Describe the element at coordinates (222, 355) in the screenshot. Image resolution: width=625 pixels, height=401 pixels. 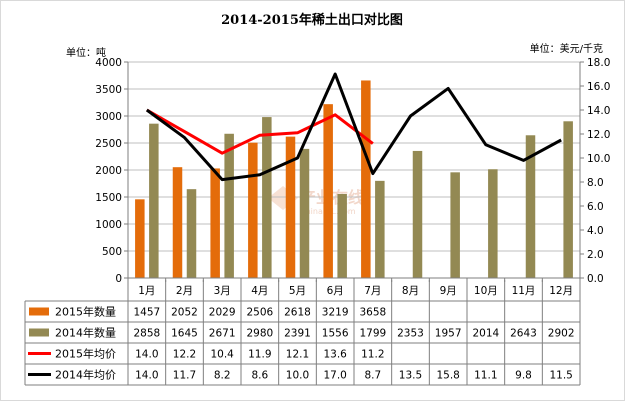
I see `table-cell: 10.4` at that location.